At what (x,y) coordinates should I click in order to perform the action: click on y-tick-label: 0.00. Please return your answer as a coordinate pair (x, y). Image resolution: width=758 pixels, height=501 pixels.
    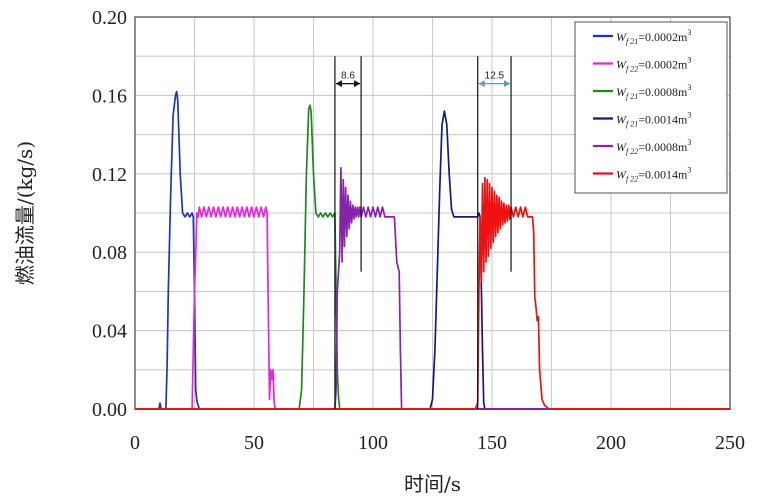
    Looking at the image, I should click on (109, 410).